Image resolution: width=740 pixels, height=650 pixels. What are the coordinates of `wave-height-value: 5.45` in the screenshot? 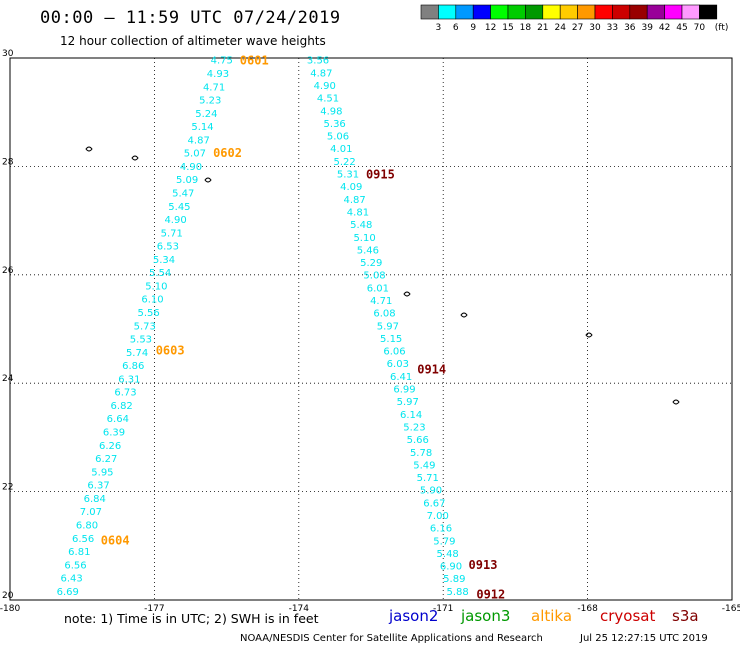 It's located at (179, 207).